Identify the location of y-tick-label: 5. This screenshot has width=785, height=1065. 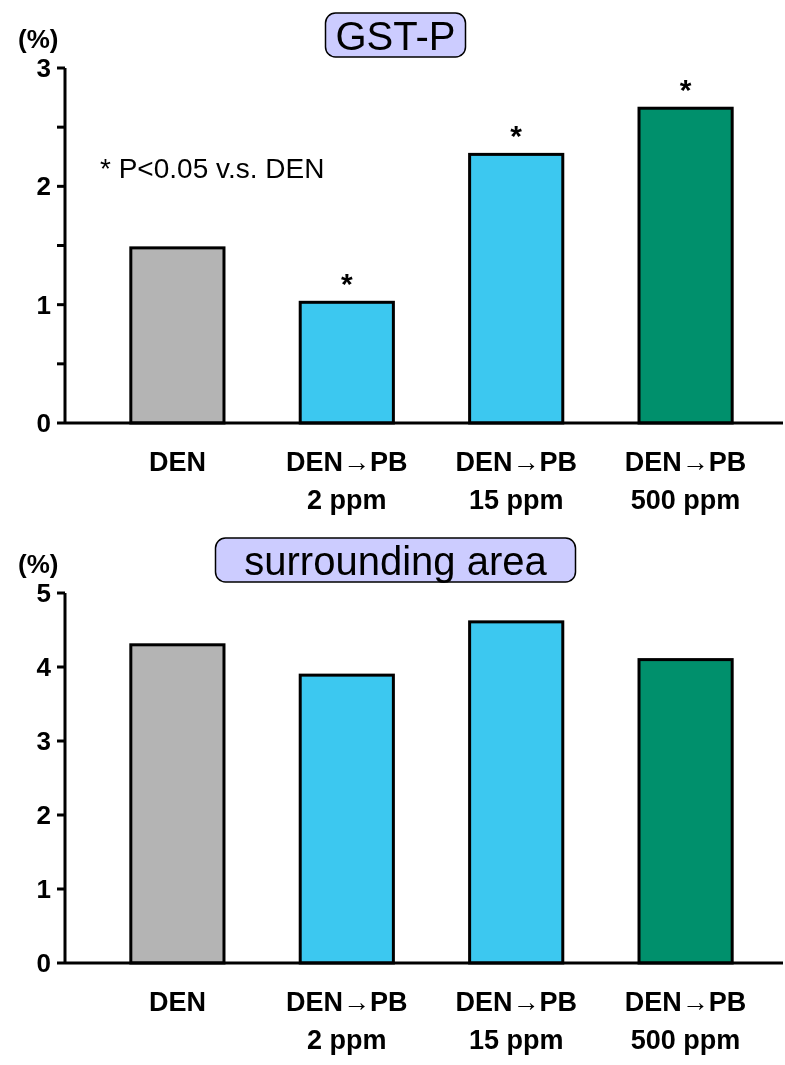
(43, 593).